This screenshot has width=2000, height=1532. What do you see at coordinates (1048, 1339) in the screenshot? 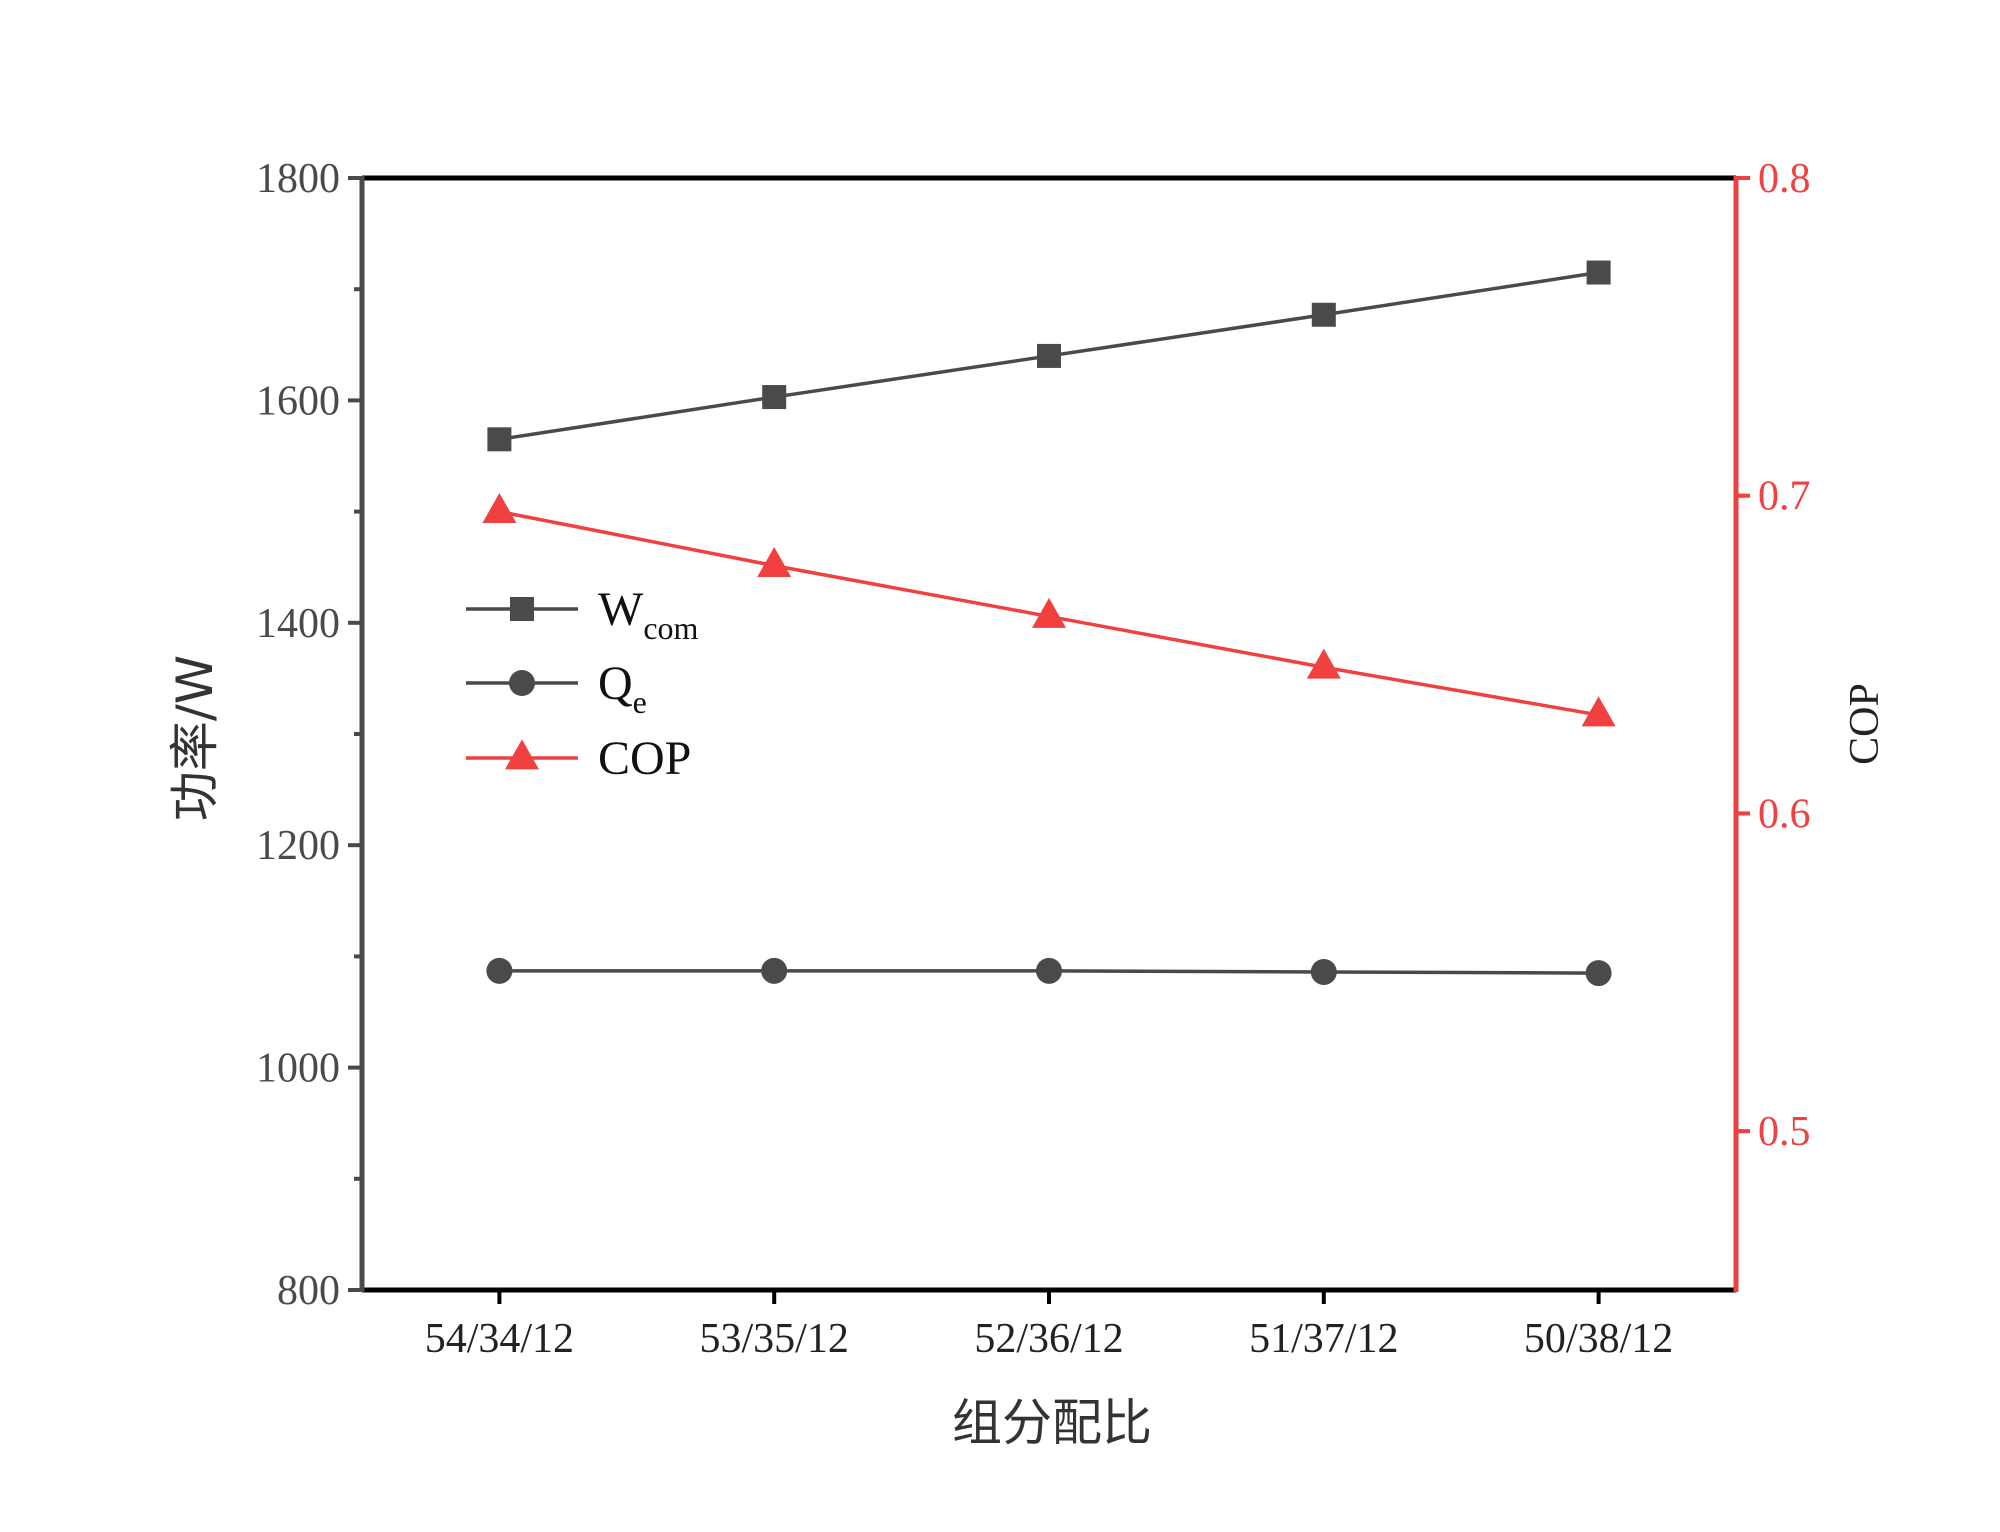
I see `x-tick-label: 52/36/12` at bounding box center [1048, 1339].